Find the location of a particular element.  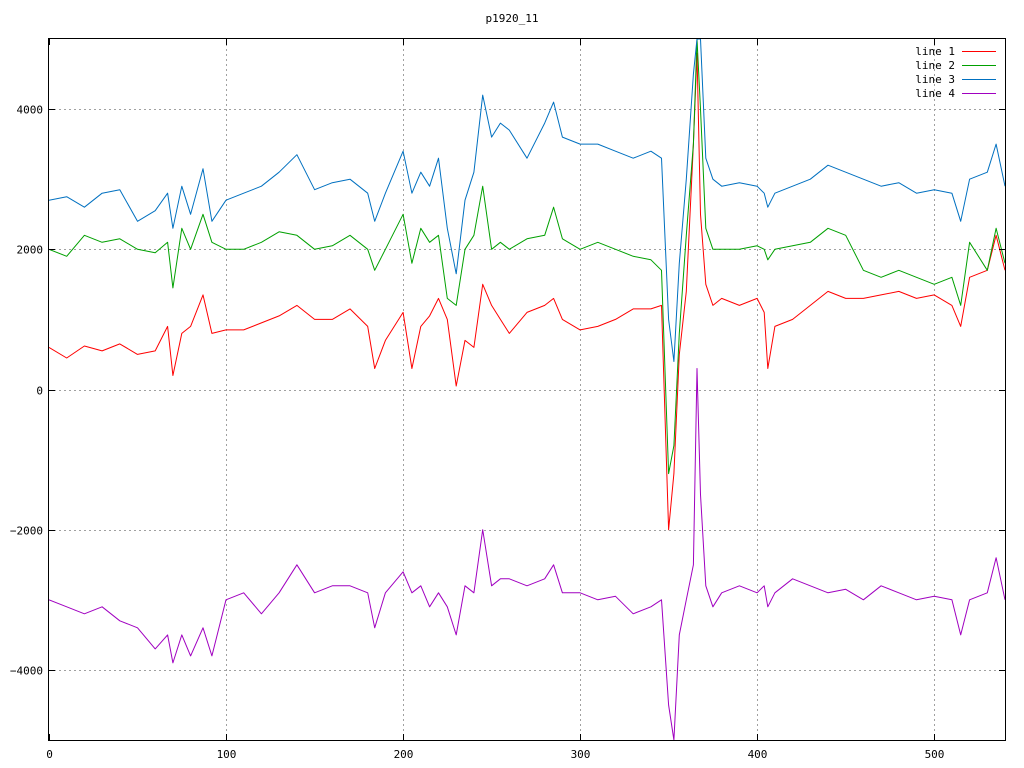

y-tick-label: 4000 is located at coordinates (30, 110).